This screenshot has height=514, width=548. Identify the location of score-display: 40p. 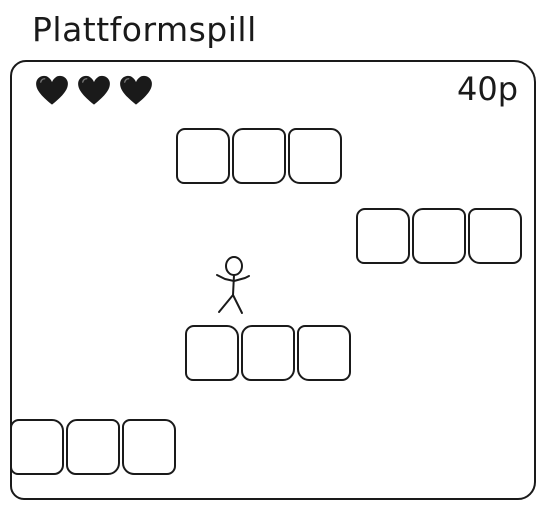
(487, 89).